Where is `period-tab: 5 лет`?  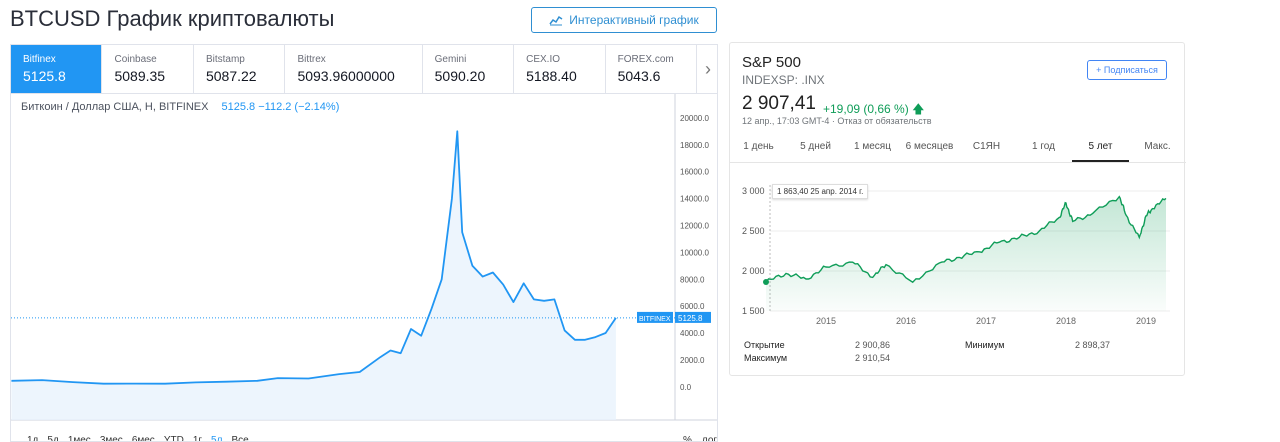
period-tab: 5 лет is located at coordinates (1100, 149).